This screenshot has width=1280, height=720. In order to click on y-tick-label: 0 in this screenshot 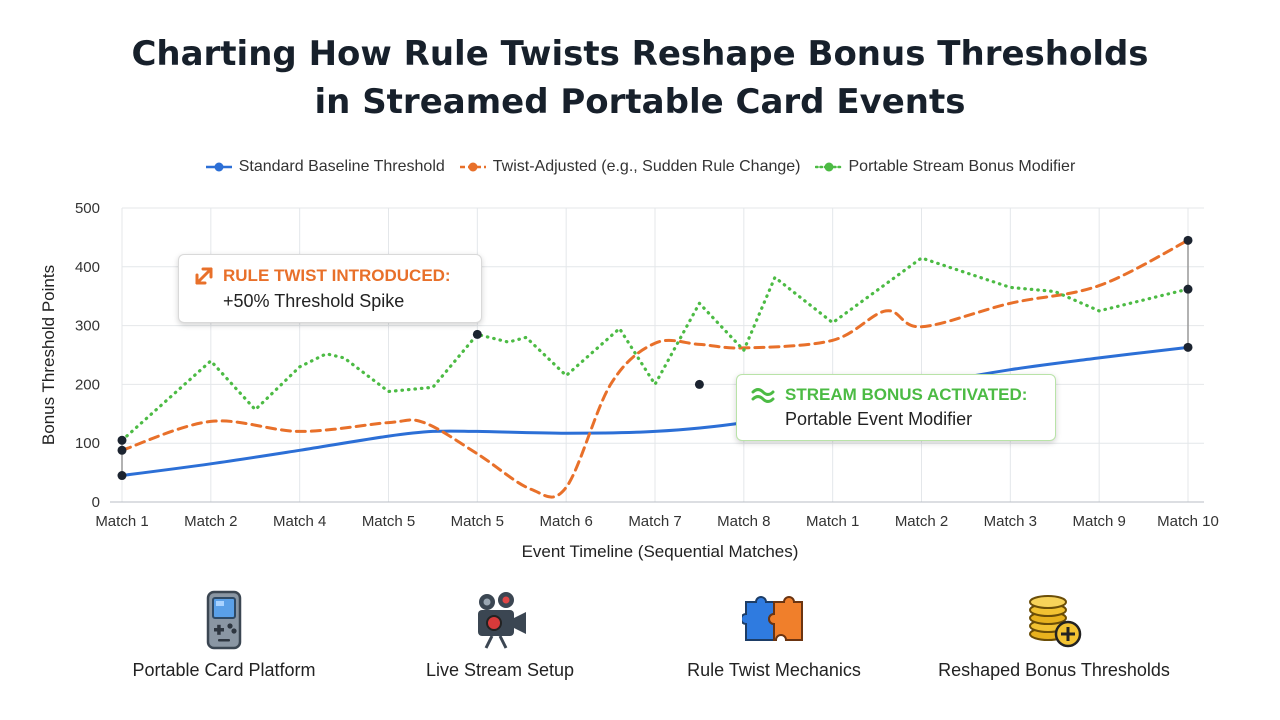, I will do `click(96, 502)`.